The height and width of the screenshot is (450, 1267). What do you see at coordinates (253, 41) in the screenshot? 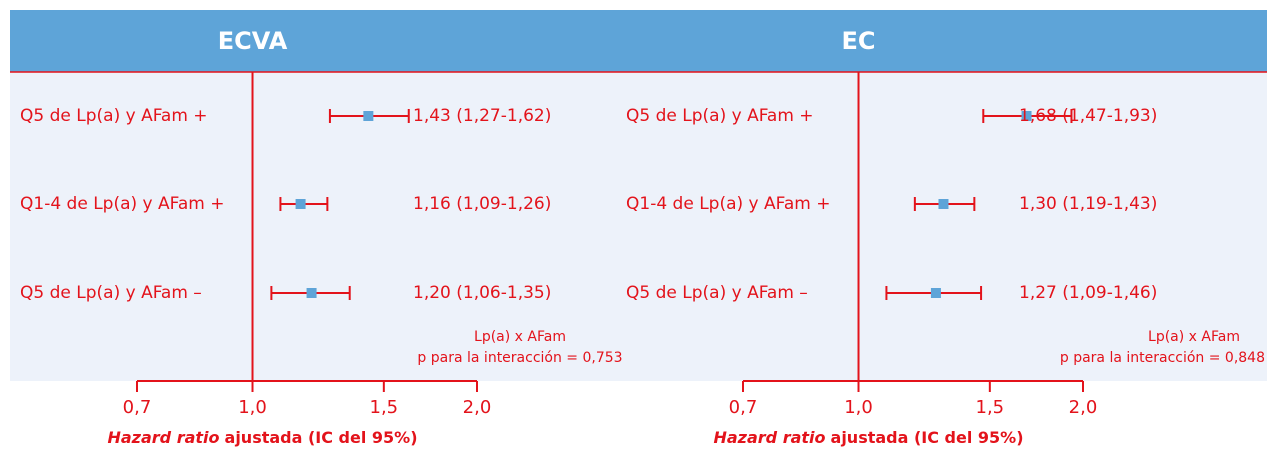
I see `panel-title: ECVA` at bounding box center [253, 41].